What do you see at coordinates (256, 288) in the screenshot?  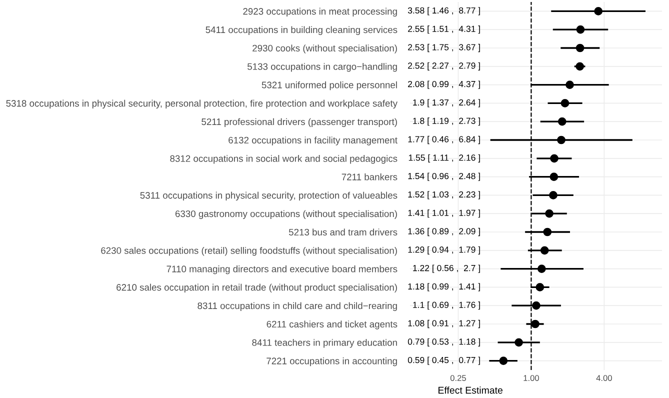 I see `y-tick-label: 6210 sales occupation in retail trade (without product specialisation)` at bounding box center [256, 288].